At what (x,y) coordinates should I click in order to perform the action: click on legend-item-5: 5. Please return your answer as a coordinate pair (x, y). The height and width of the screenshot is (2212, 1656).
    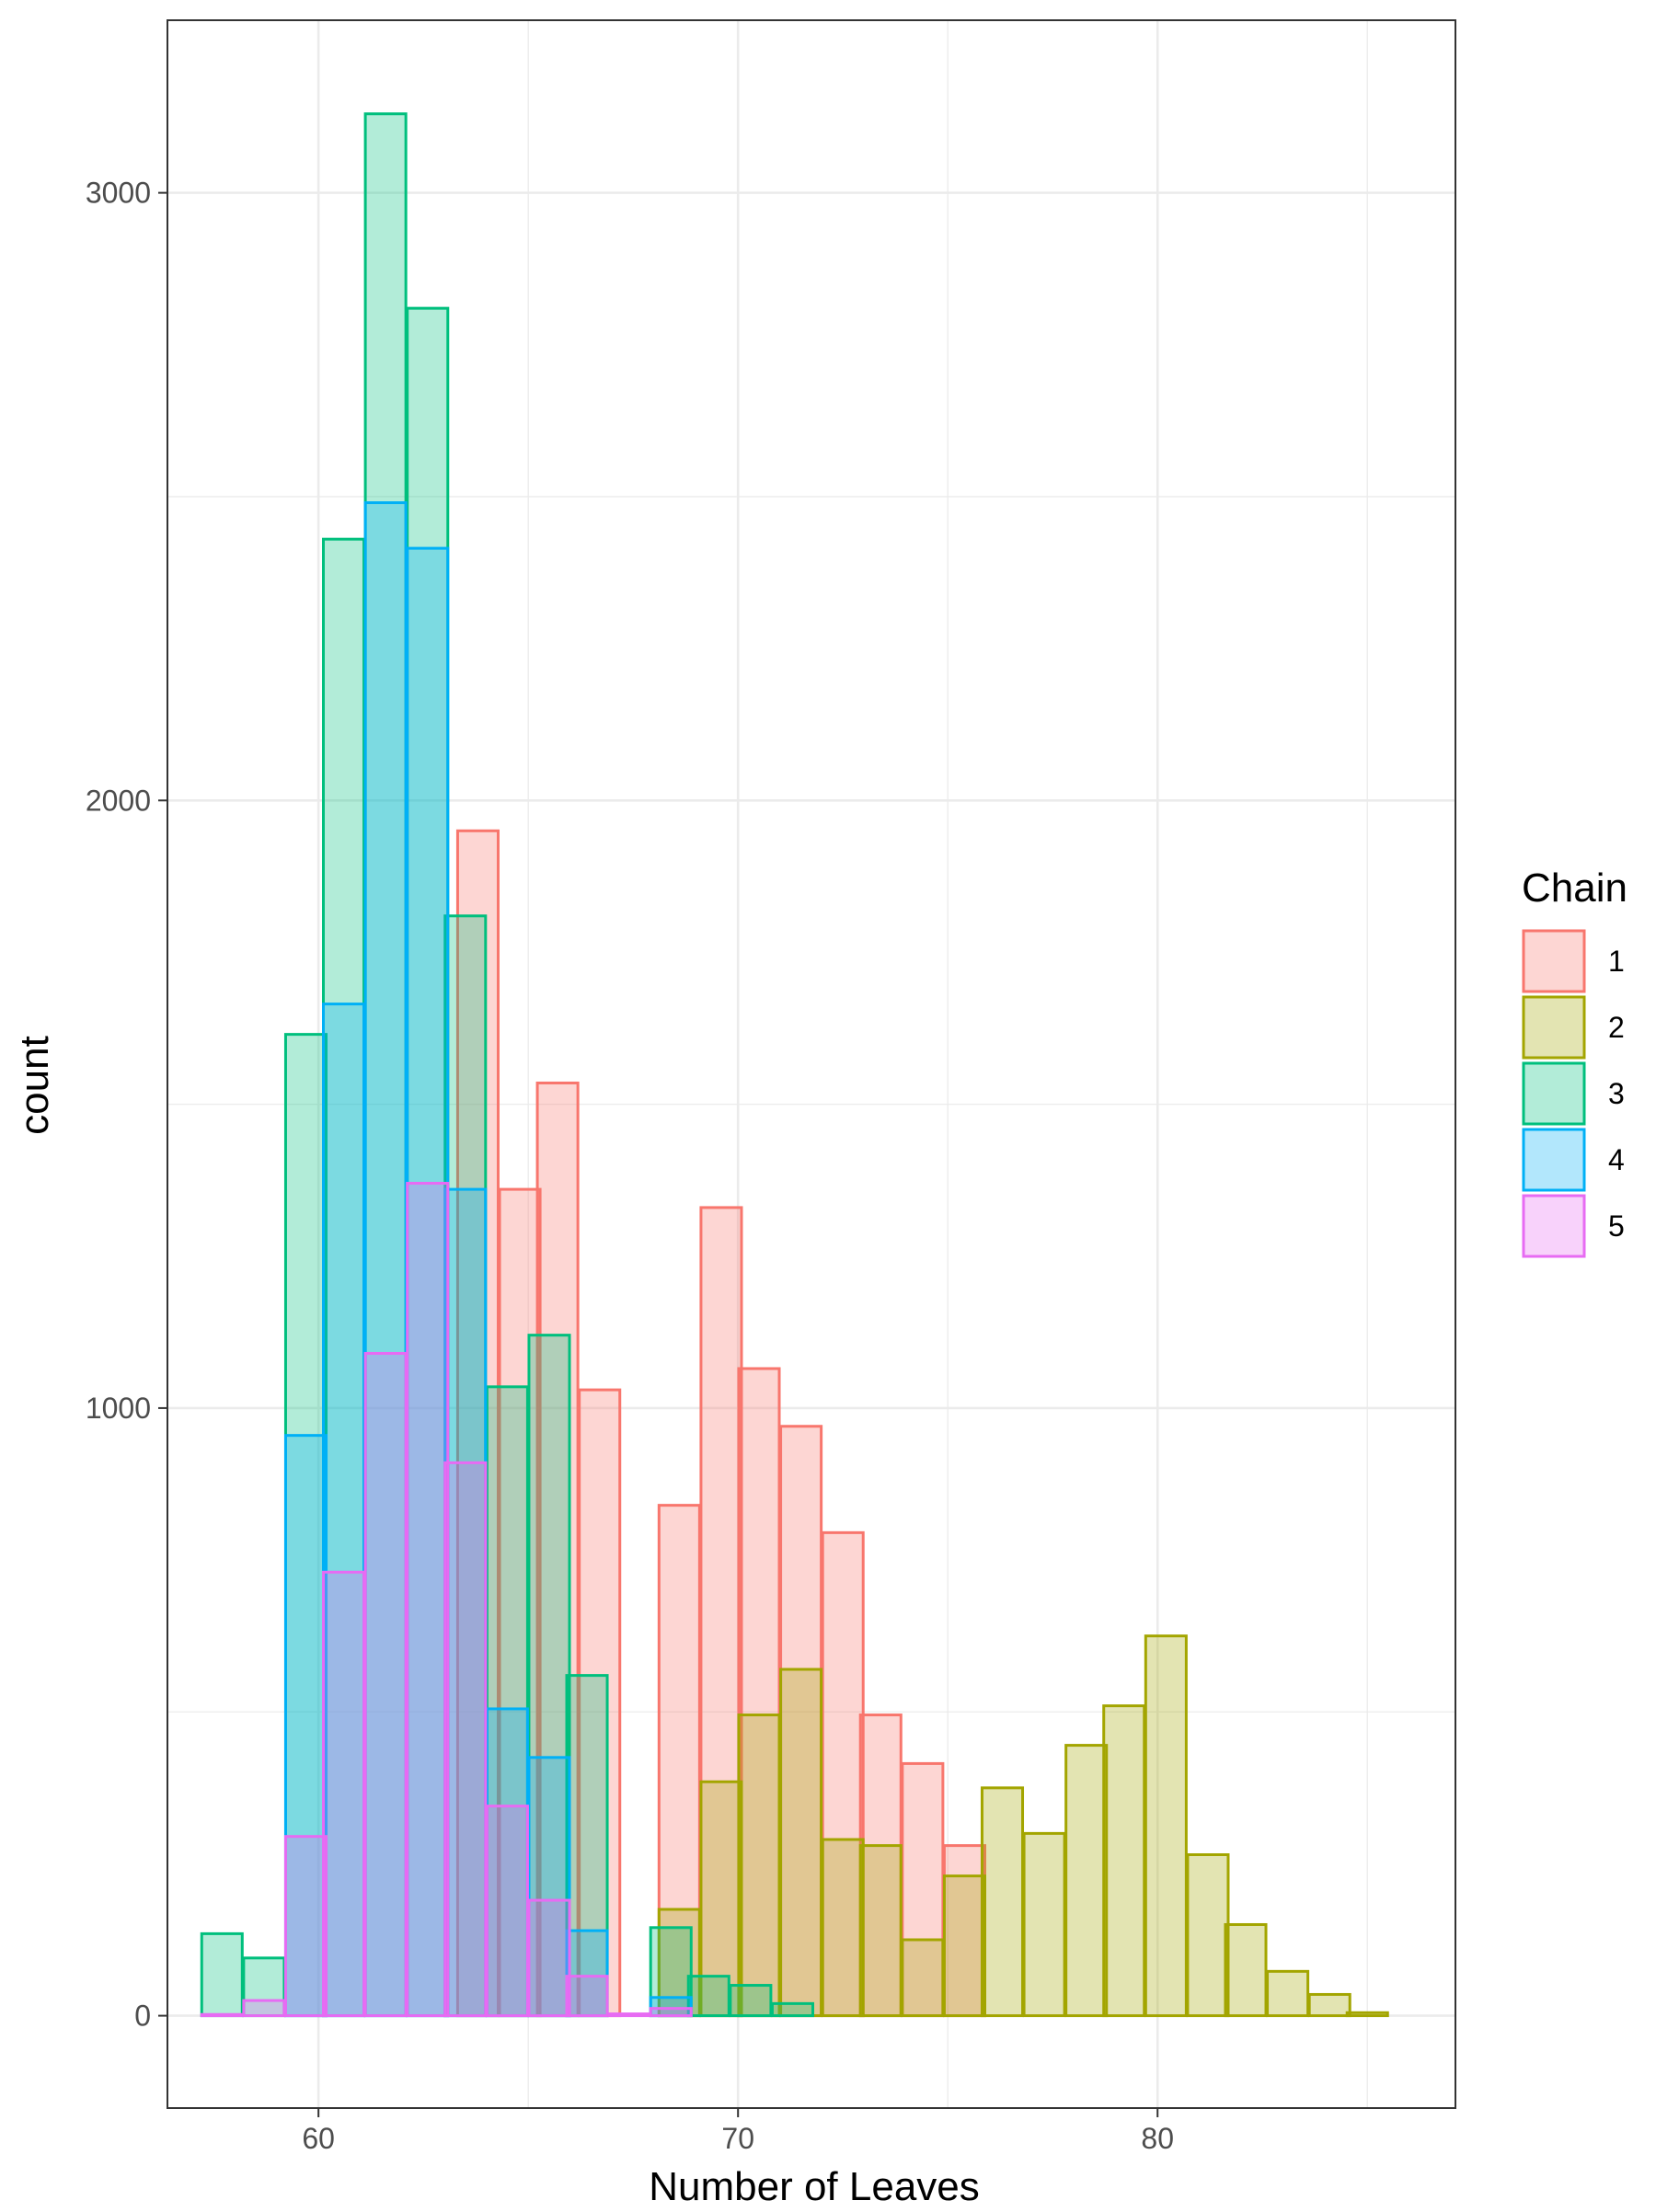
    Looking at the image, I should click on (1573, 1226).